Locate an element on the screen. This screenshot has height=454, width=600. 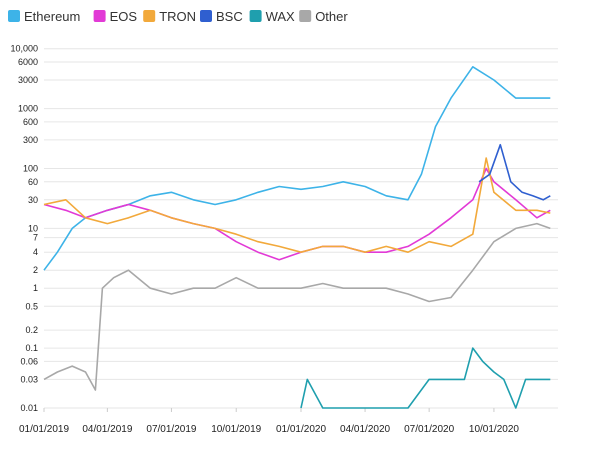
legend-label: TRON is located at coordinates (177, 16).